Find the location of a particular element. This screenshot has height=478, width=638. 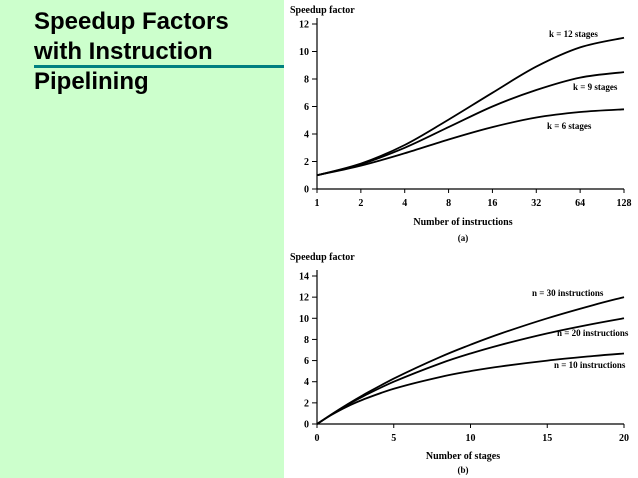

y-tick-label: 14 is located at coordinates (304, 277).